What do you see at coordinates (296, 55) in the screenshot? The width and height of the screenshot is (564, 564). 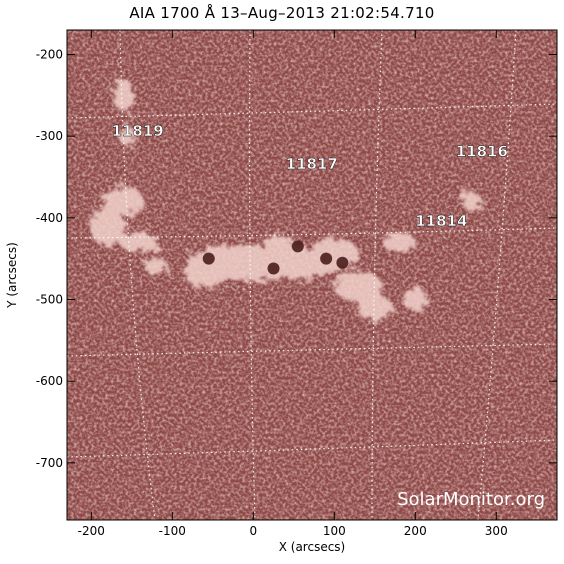 I see `y-tick: -200` at bounding box center [296, 55].